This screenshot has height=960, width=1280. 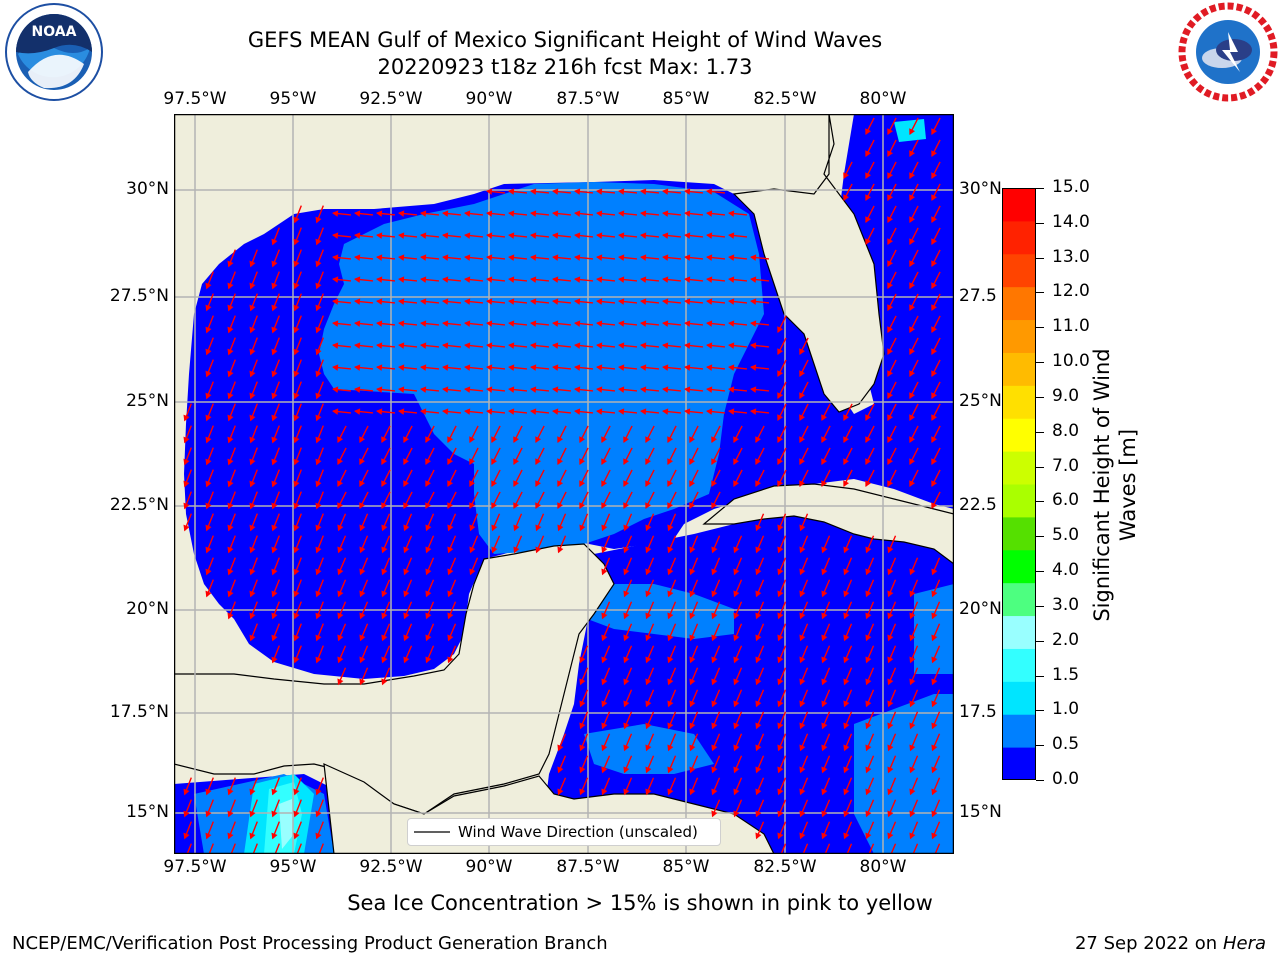 What do you see at coordinates (432, 832) in the screenshot?
I see `legend-line-icon` at bounding box center [432, 832].